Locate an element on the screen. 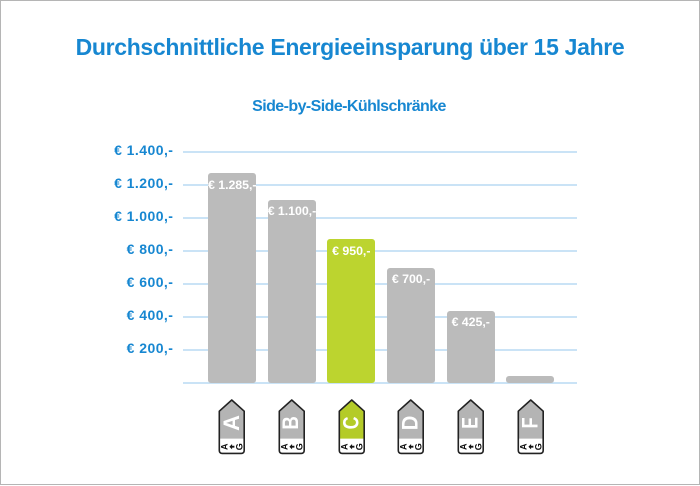 The image size is (700, 486). svg-text: F is located at coordinates (530, 423).